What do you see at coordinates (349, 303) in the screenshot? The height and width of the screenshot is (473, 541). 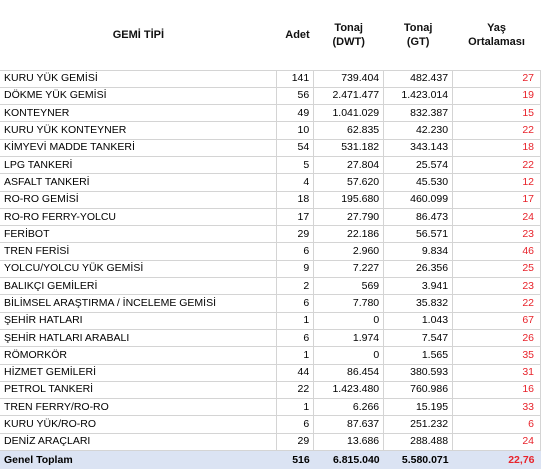 I see `cell-dwt: 7.780` at bounding box center [349, 303].